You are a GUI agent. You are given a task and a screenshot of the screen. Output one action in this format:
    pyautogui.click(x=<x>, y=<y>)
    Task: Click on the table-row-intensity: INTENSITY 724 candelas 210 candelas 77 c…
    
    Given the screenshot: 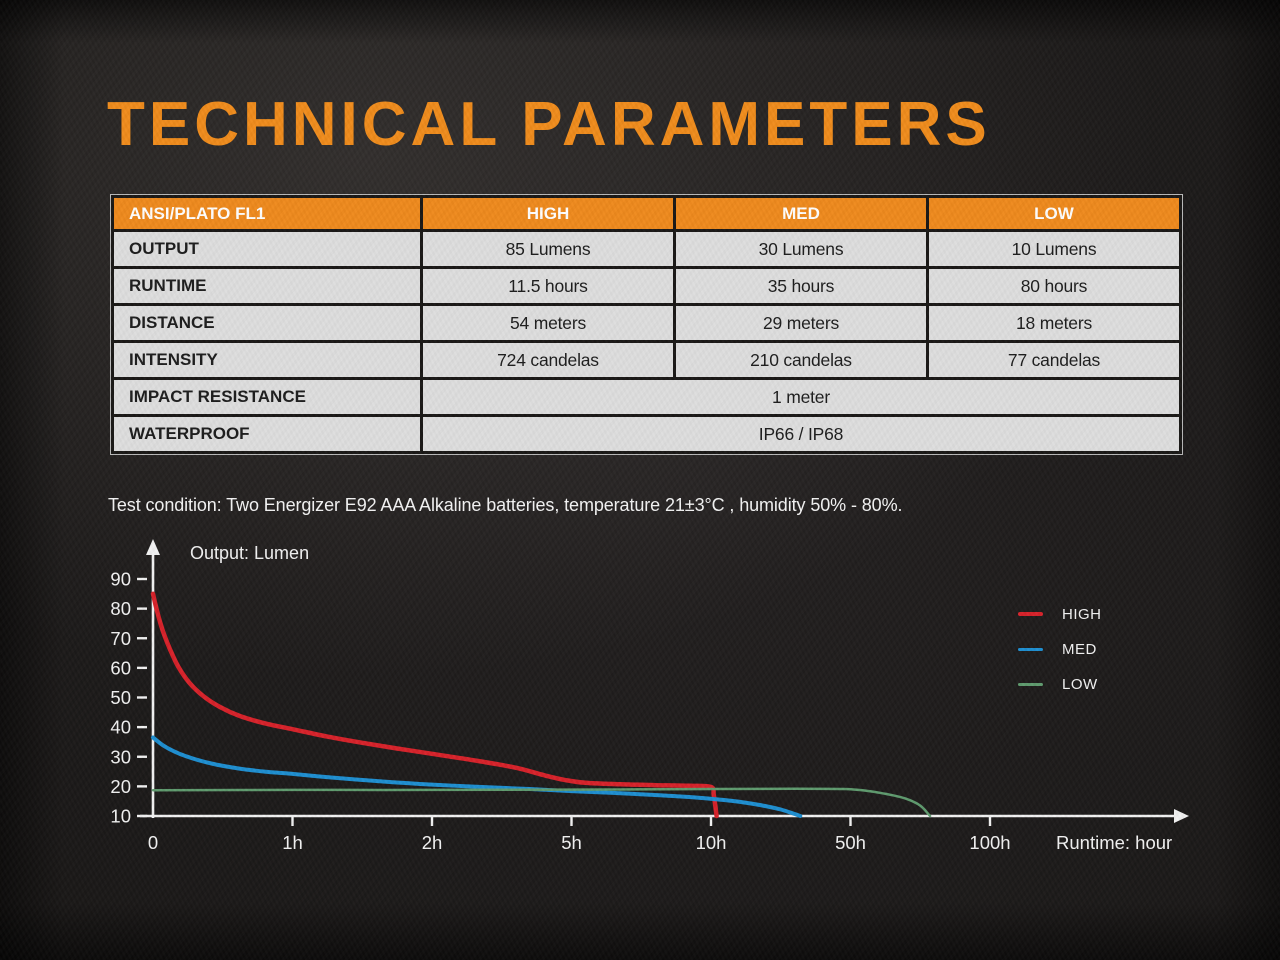 What is the action you would take?
    pyautogui.click(x=646, y=360)
    